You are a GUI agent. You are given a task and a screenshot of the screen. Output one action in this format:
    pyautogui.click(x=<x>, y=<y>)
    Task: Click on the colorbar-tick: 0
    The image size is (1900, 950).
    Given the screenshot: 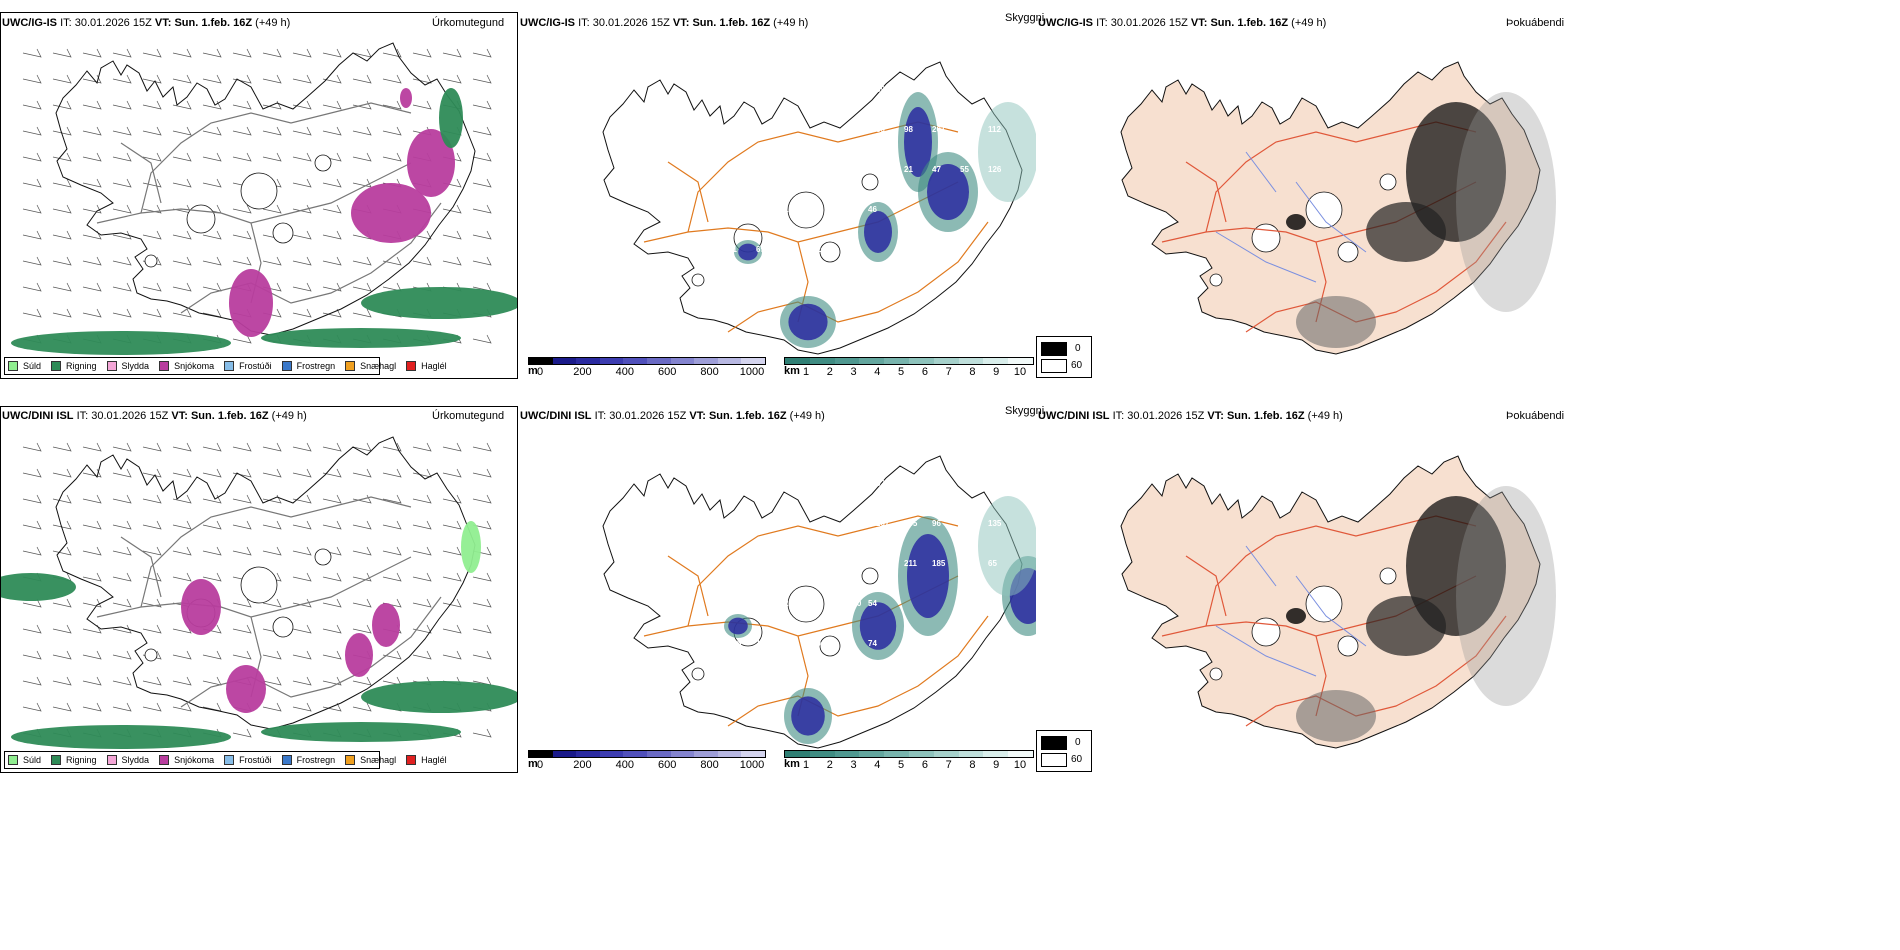 What is the action you would take?
    pyautogui.click(x=540, y=372)
    